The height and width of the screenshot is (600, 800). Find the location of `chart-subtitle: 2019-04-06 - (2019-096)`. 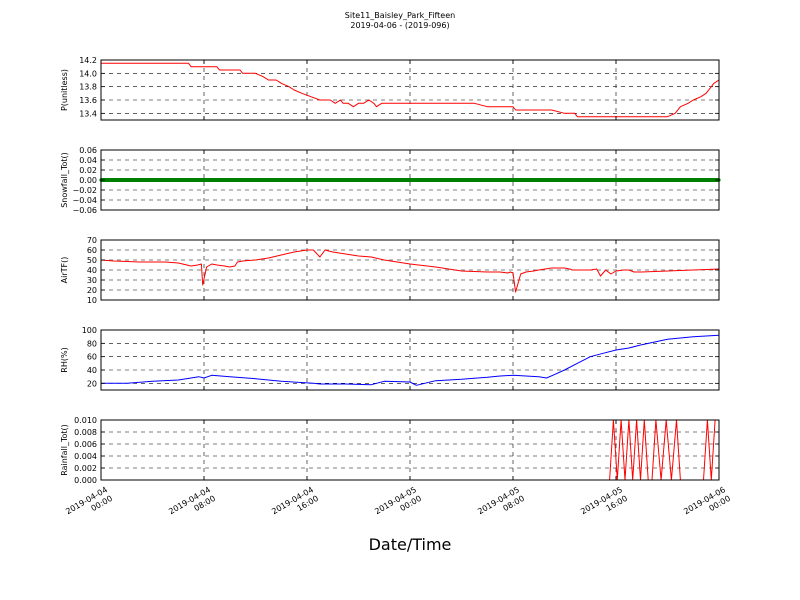

chart-subtitle: 2019-04-06 - (2019-096) is located at coordinates (399, 25).